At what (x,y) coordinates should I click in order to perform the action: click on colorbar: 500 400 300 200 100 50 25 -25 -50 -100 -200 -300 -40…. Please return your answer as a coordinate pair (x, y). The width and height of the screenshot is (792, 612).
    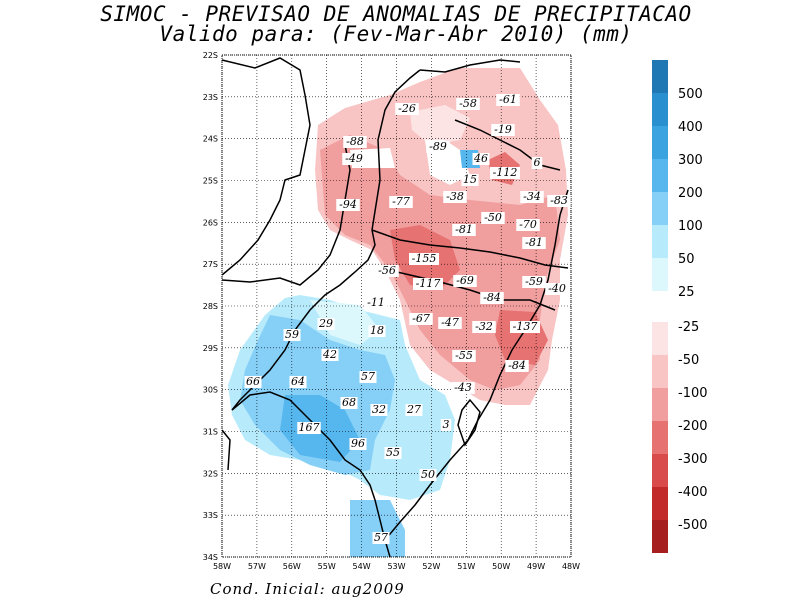
    Looking at the image, I should click on (680, 306).